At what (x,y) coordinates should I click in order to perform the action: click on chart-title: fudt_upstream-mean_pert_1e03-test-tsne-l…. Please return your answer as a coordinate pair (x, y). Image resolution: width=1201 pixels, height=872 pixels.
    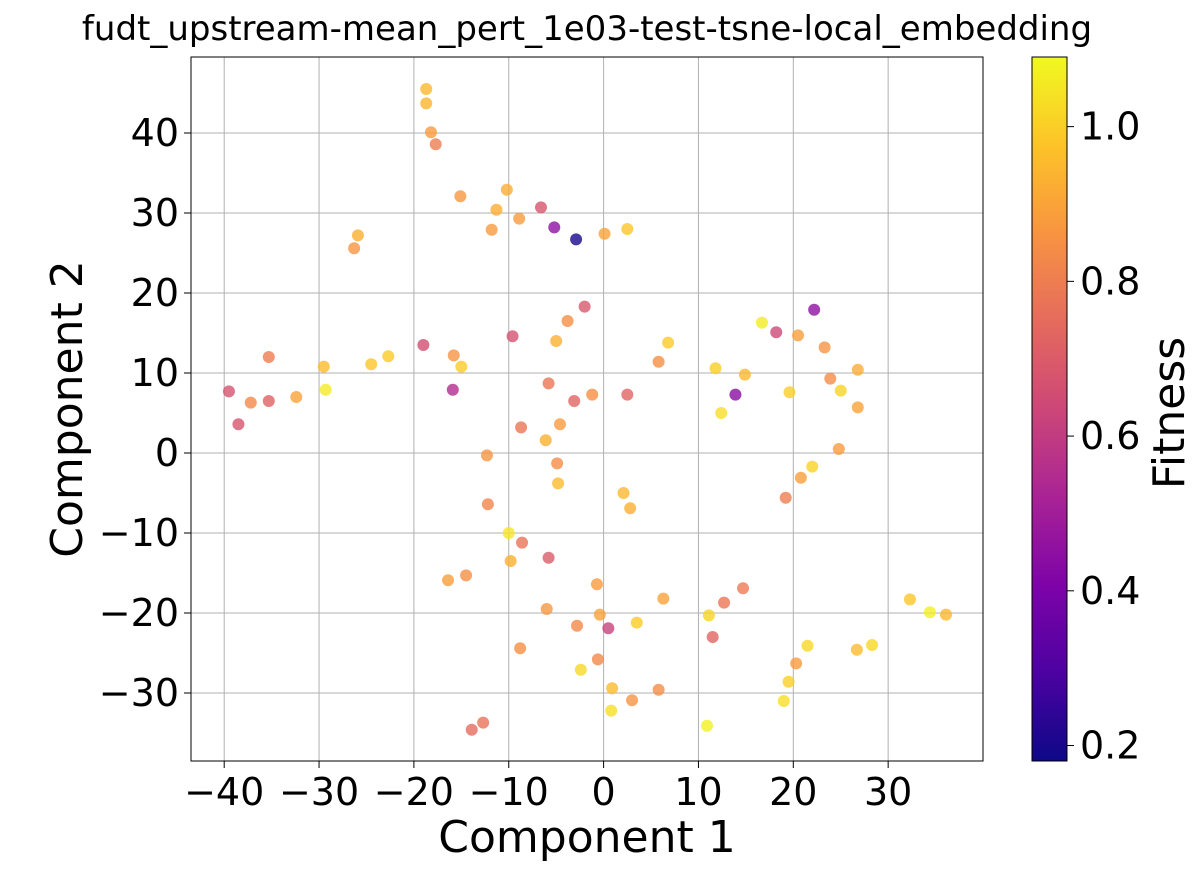
    Looking at the image, I should click on (587, 29).